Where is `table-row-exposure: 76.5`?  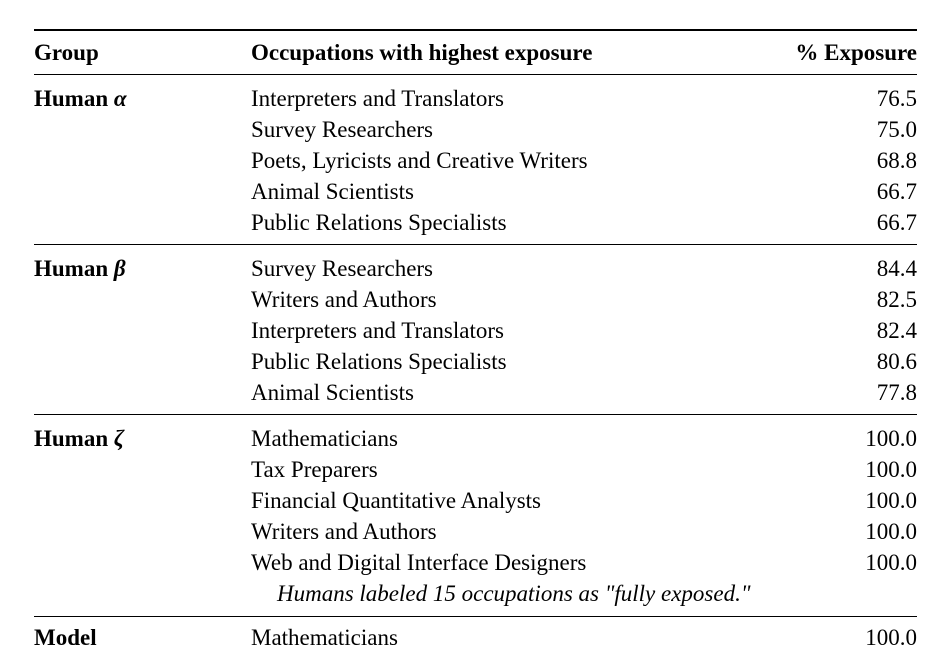 table-row-exposure: 76.5 is located at coordinates (896, 98).